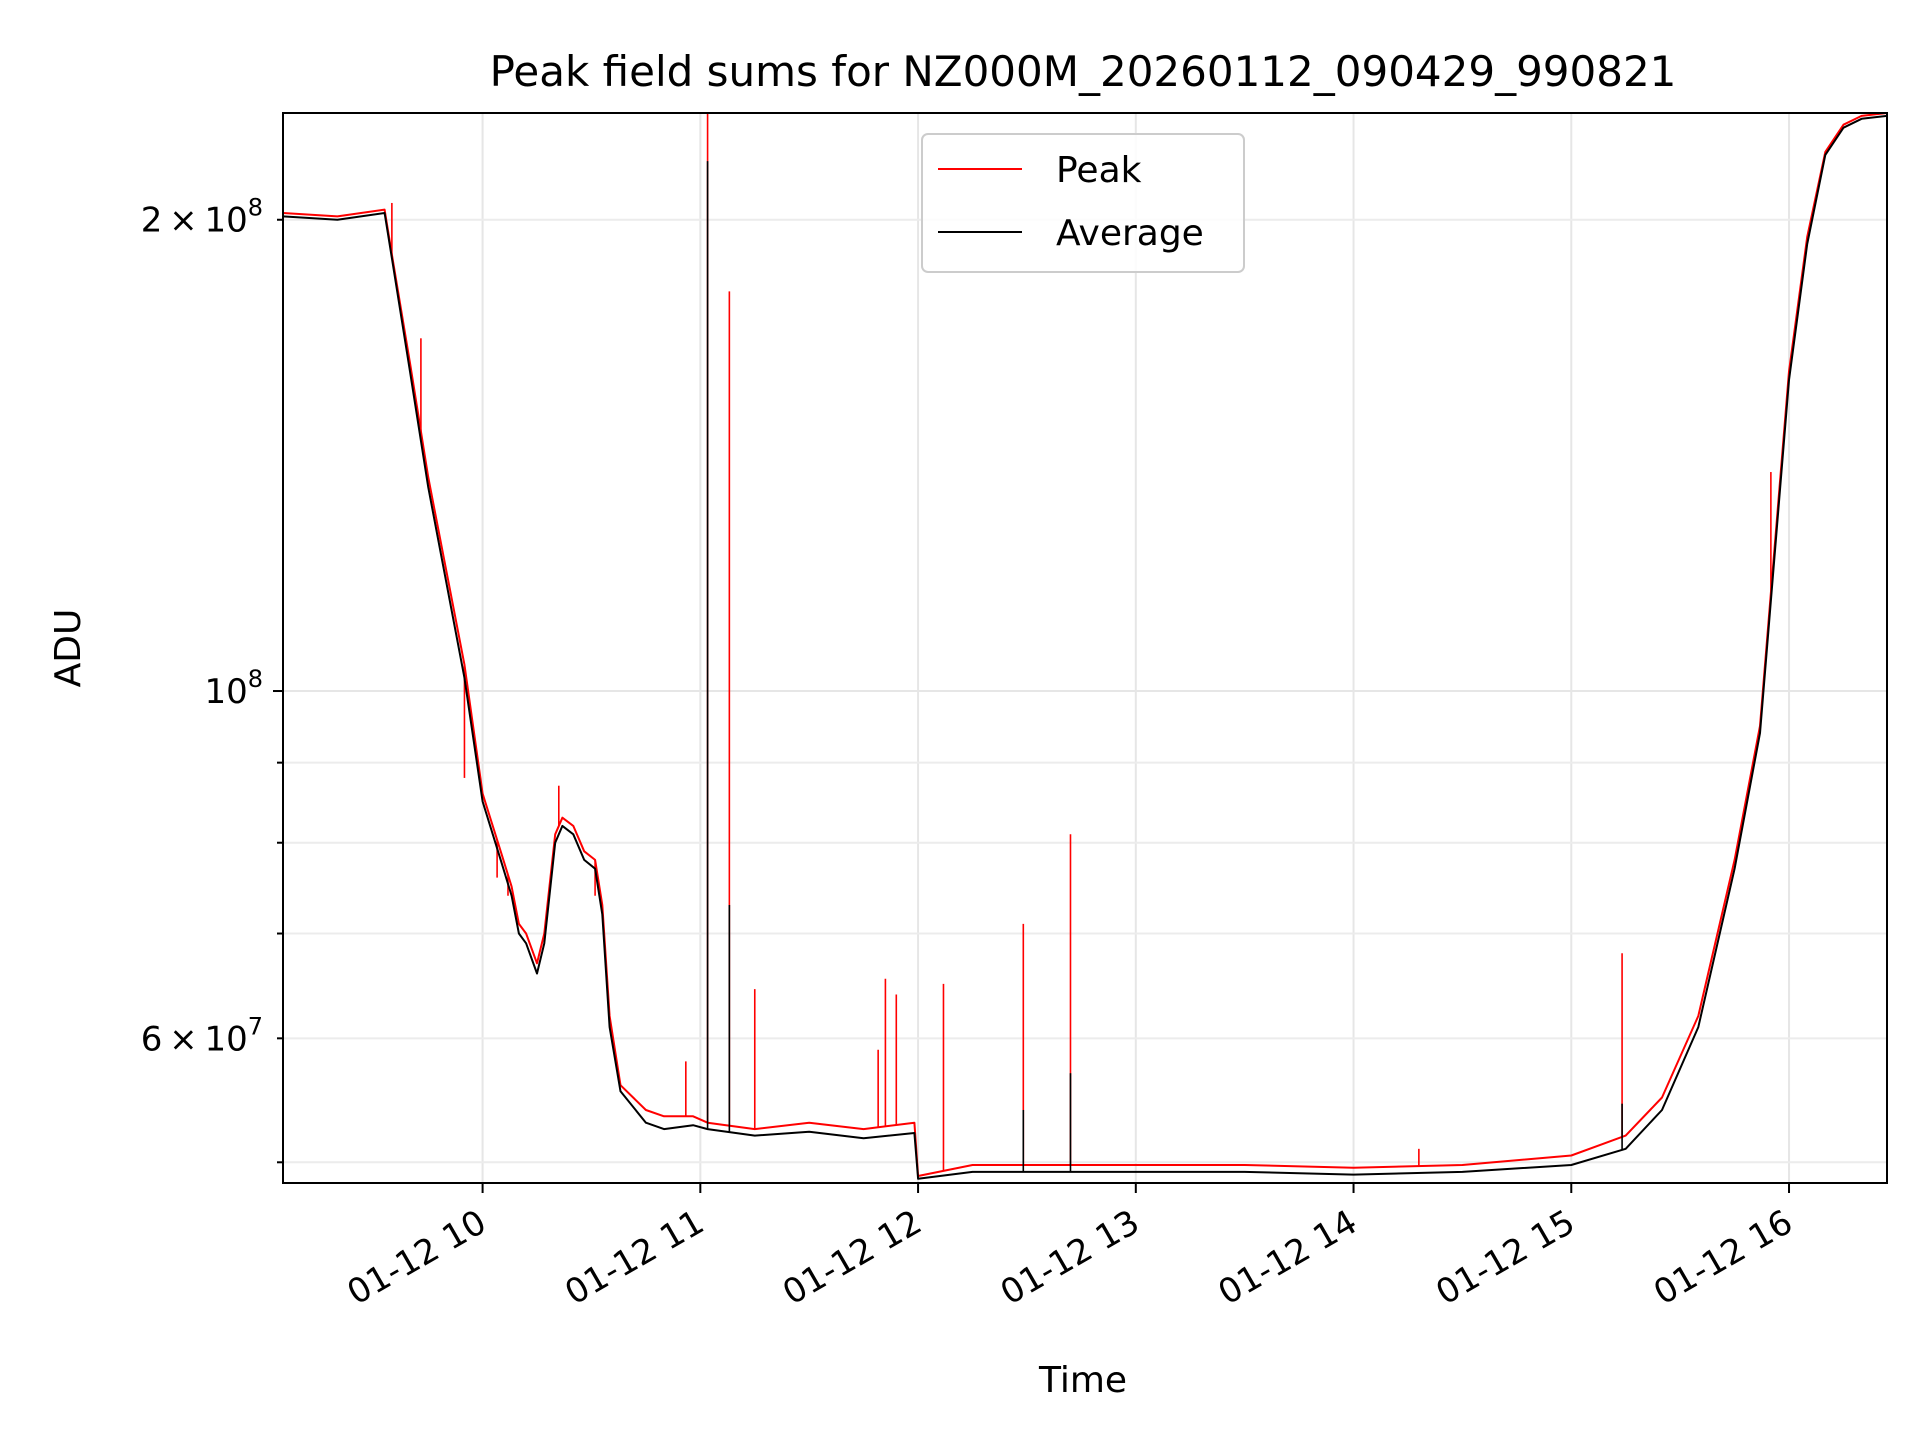  What do you see at coordinates (233, 688) in the screenshot?
I see `y-tick-label: 108` at bounding box center [233, 688].